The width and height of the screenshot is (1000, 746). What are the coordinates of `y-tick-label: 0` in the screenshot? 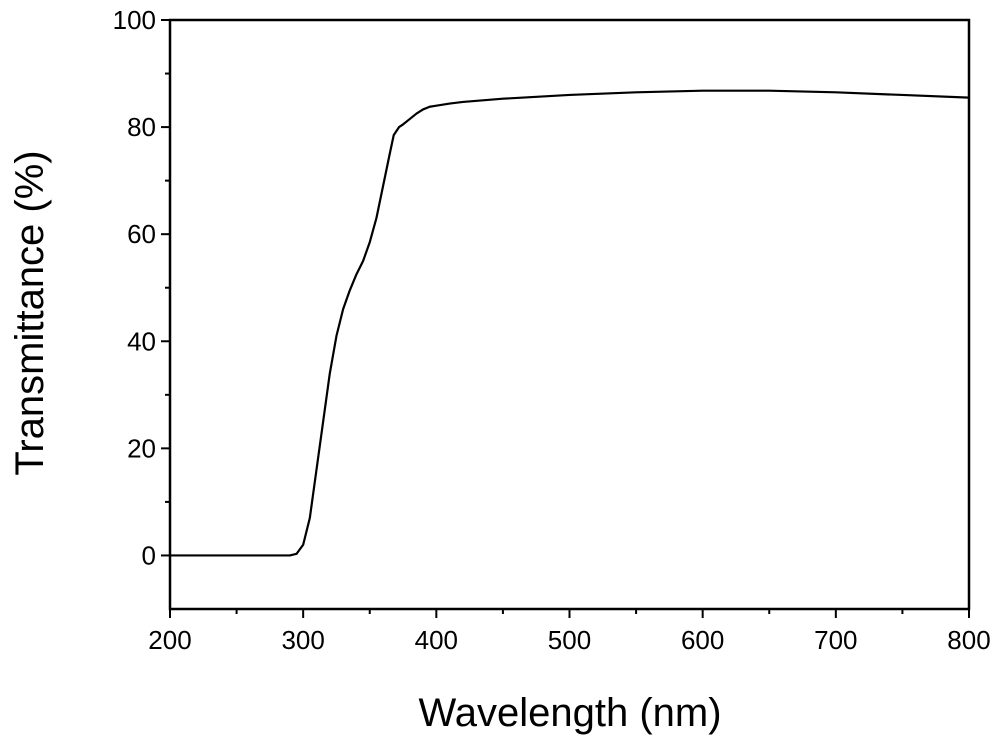 It's located at (149, 555).